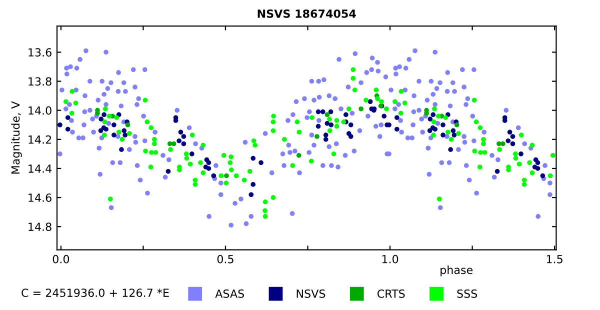 The width and height of the screenshot is (600, 310). What do you see at coordinates (456, 271) in the screenshot?
I see `x-axis-title: phase` at bounding box center [456, 271].